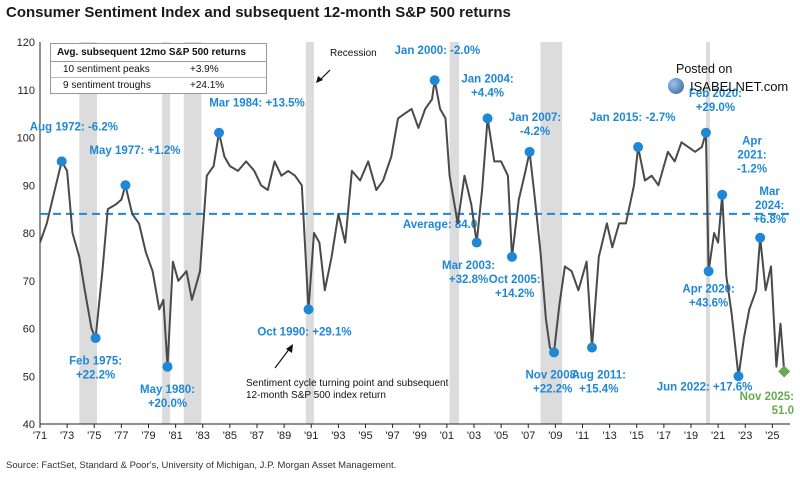 This screenshot has height=480, width=800. Describe the element at coordinates (691, 436) in the screenshot. I see `x-tick-label: '19` at that location.